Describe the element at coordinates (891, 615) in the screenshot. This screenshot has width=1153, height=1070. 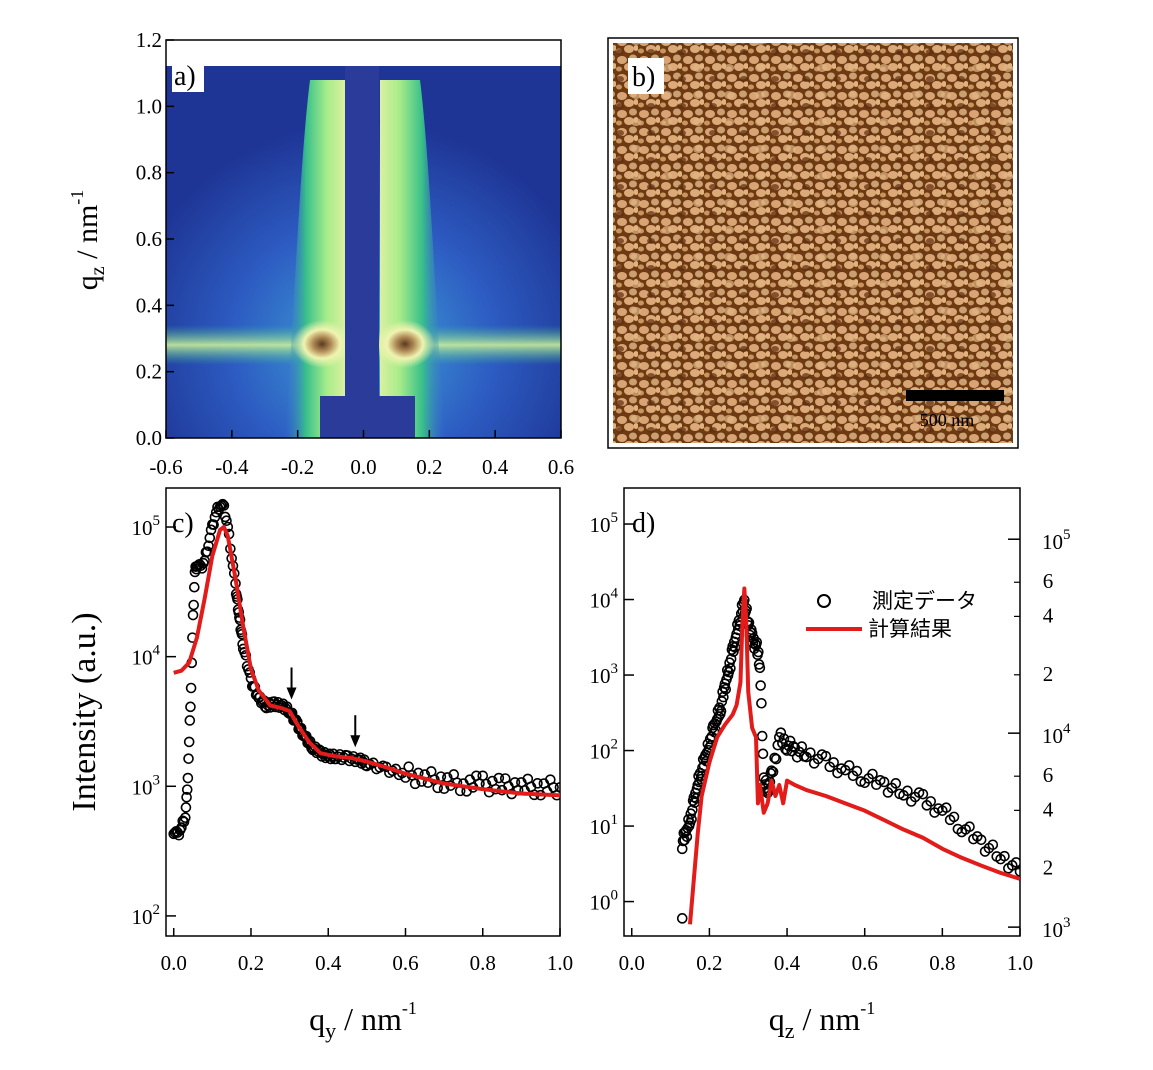
I see `legend: 測定データ 計算結果` at that location.